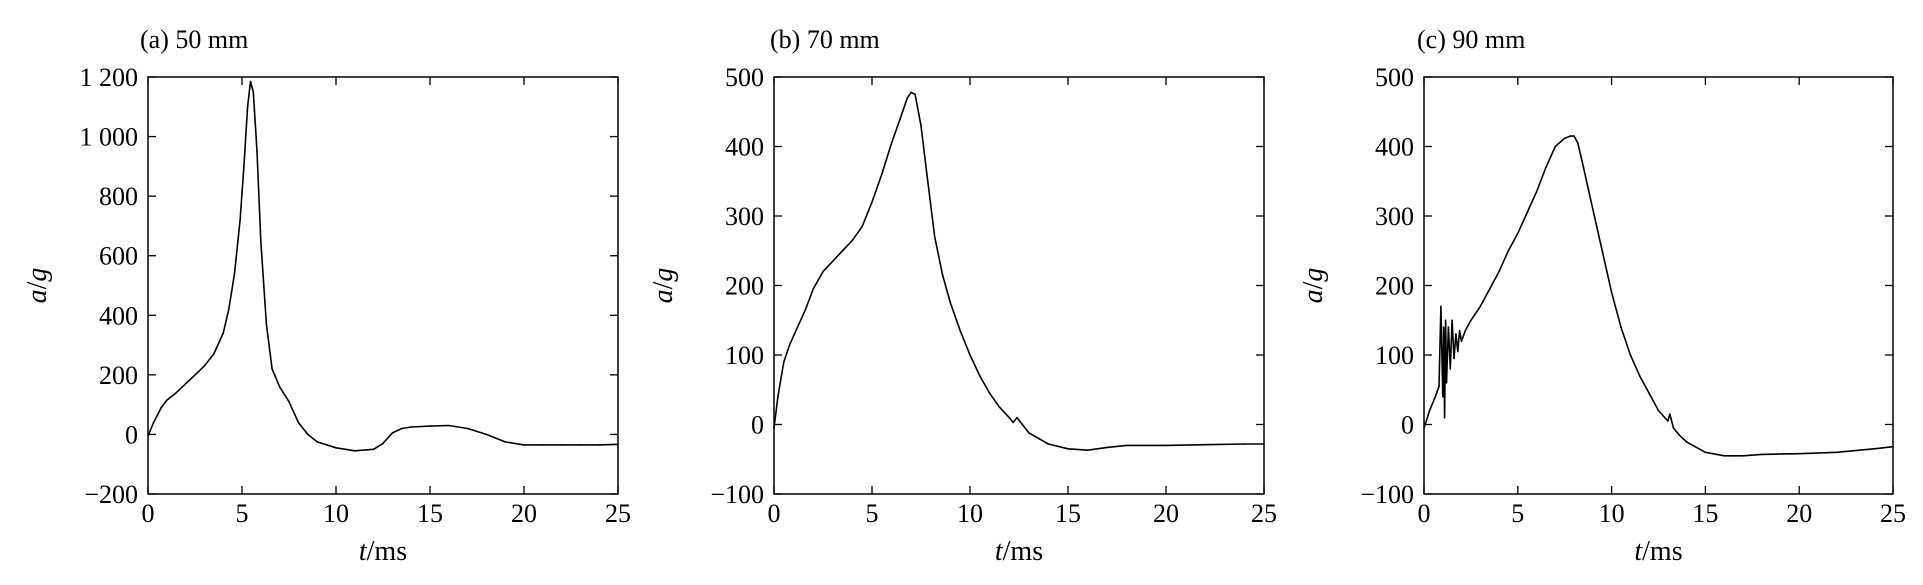 The image size is (1923, 585). Describe the element at coordinates (118, 375) in the screenshot. I see `panel-1-ytick-label: 200` at that location.